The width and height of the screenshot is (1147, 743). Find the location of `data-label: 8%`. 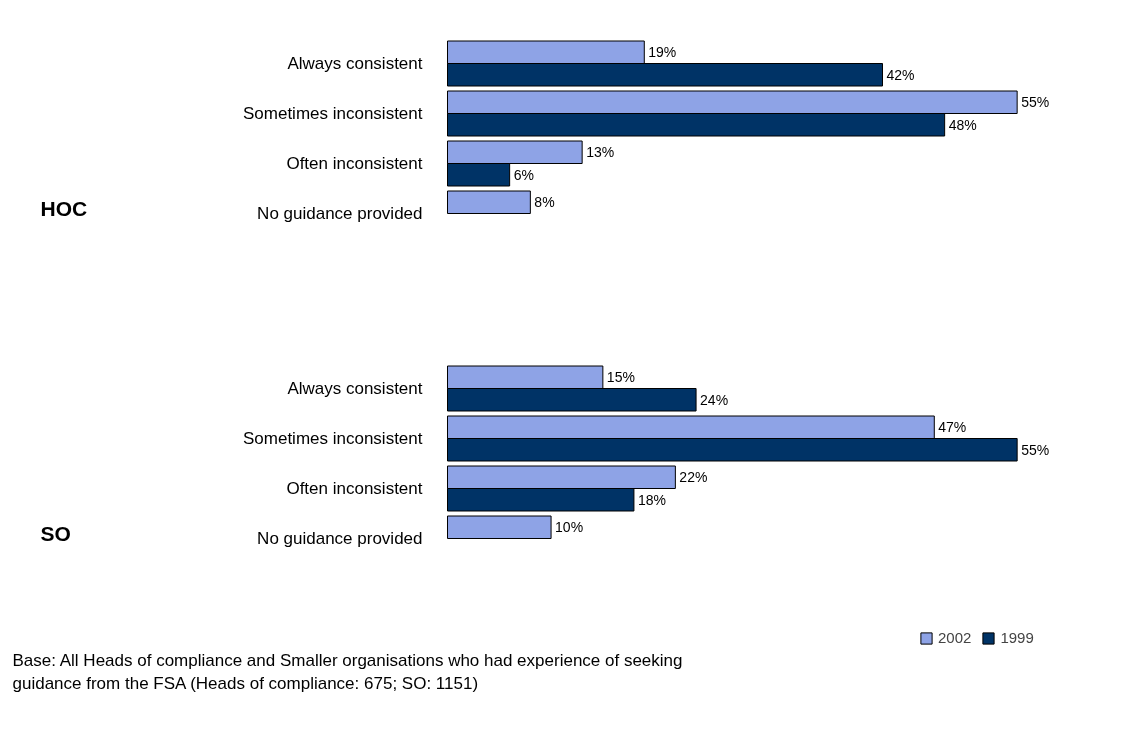

data-label: 8% is located at coordinates (544, 202).